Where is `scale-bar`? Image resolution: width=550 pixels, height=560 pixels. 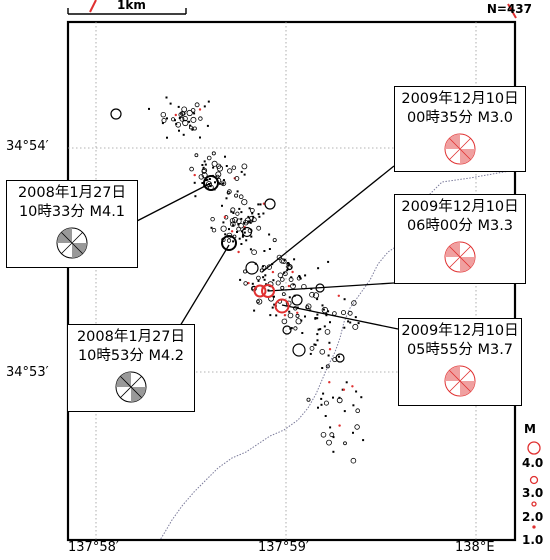
scale-bar is located at coordinates (127, 11).